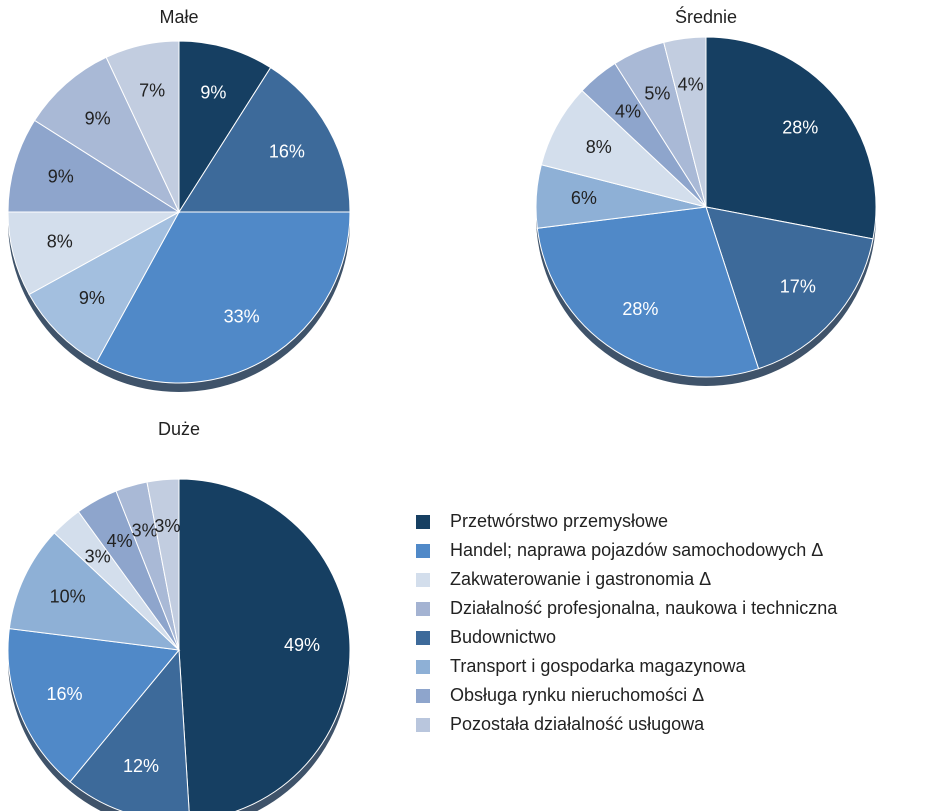 The image size is (925, 811). I want to click on value-label: 49%, so click(302, 645).